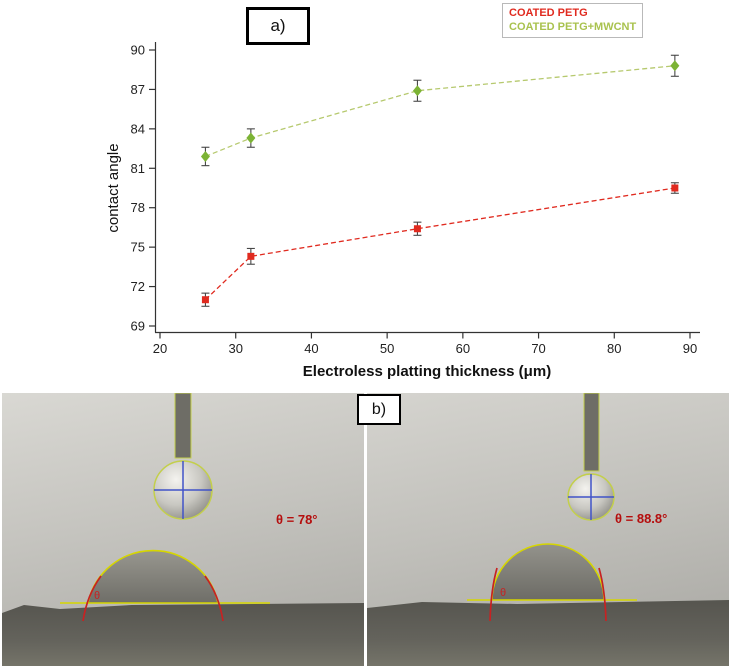 This screenshot has width=731, height=668. I want to click on droplet-outline, so click(548, 572).